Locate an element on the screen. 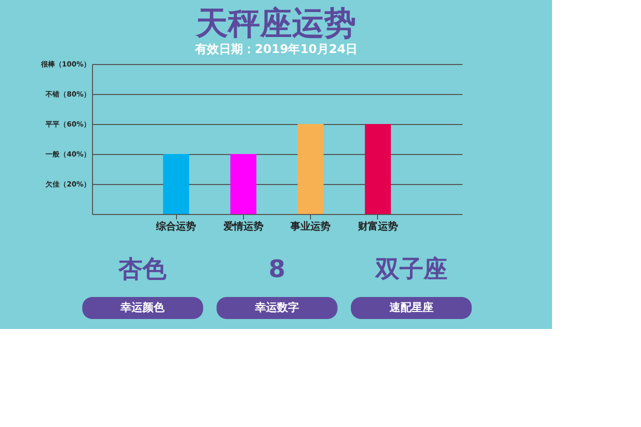 This screenshot has width=641, height=427. text: 杏色 is located at coordinates (143, 269).